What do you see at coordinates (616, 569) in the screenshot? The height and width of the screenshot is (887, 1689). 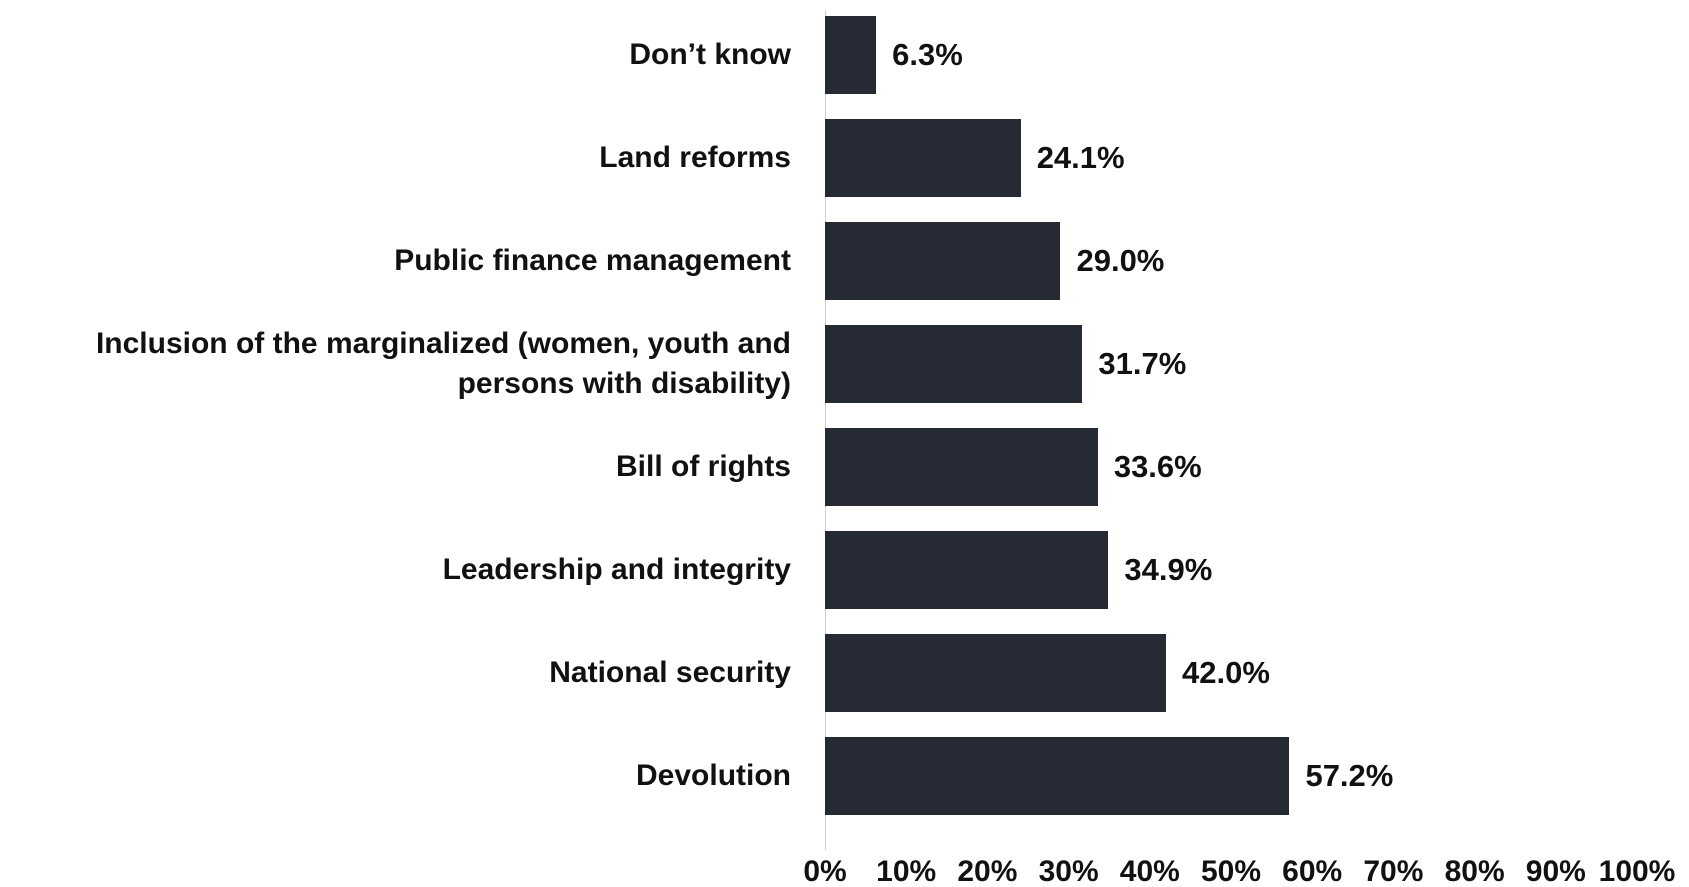 I see `category-label: Leadership and integrity` at bounding box center [616, 569].